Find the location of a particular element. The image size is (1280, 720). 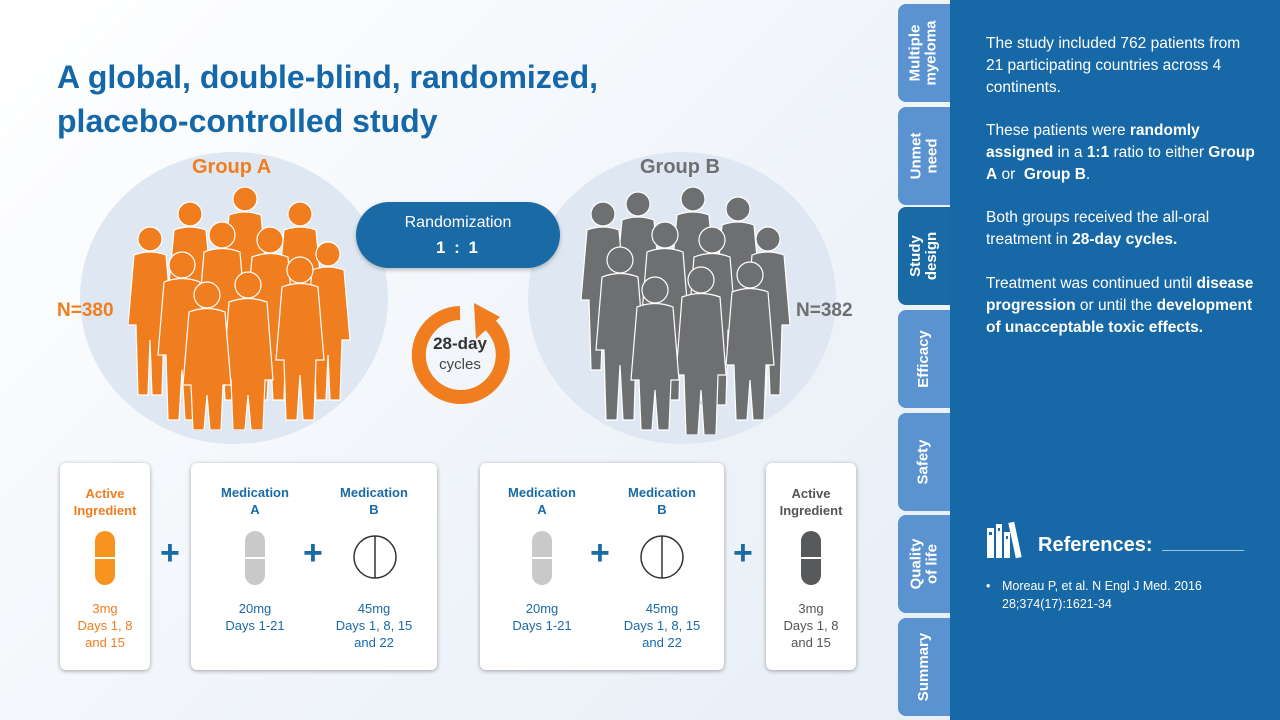

text-run: or until the is located at coordinates (1116, 305).